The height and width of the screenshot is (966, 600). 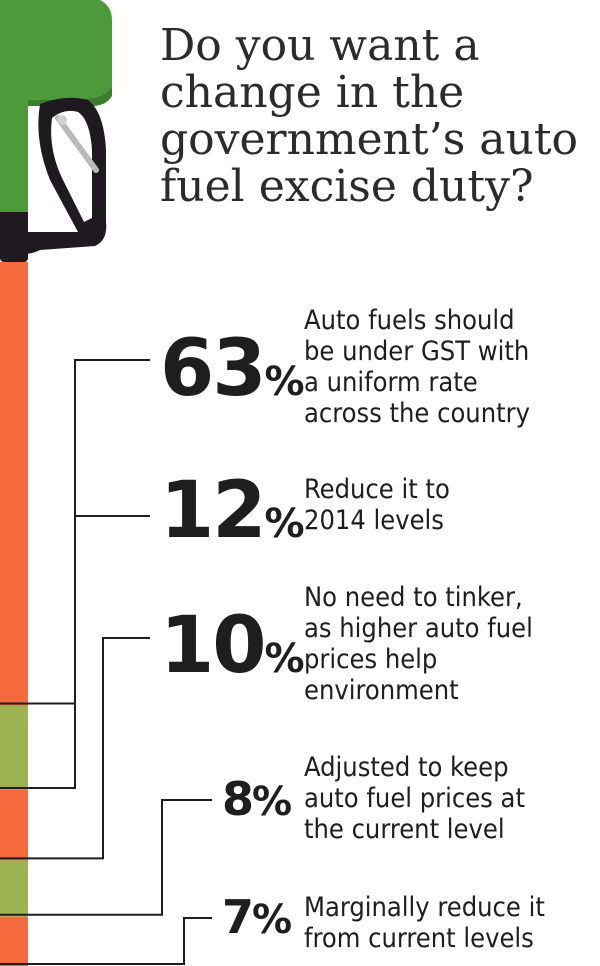 I want to click on value-label: 10%, so click(x=232, y=646).